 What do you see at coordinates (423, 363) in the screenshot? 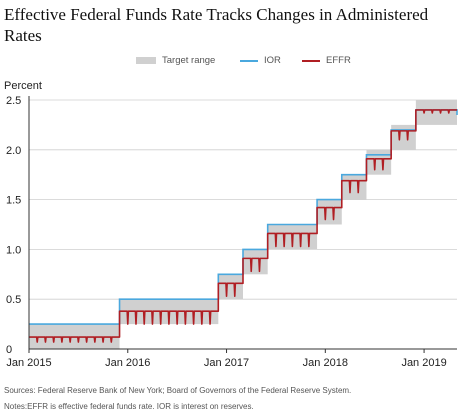
I see `x-tick-label: Jan 2019` at bounding box center [423, 363].